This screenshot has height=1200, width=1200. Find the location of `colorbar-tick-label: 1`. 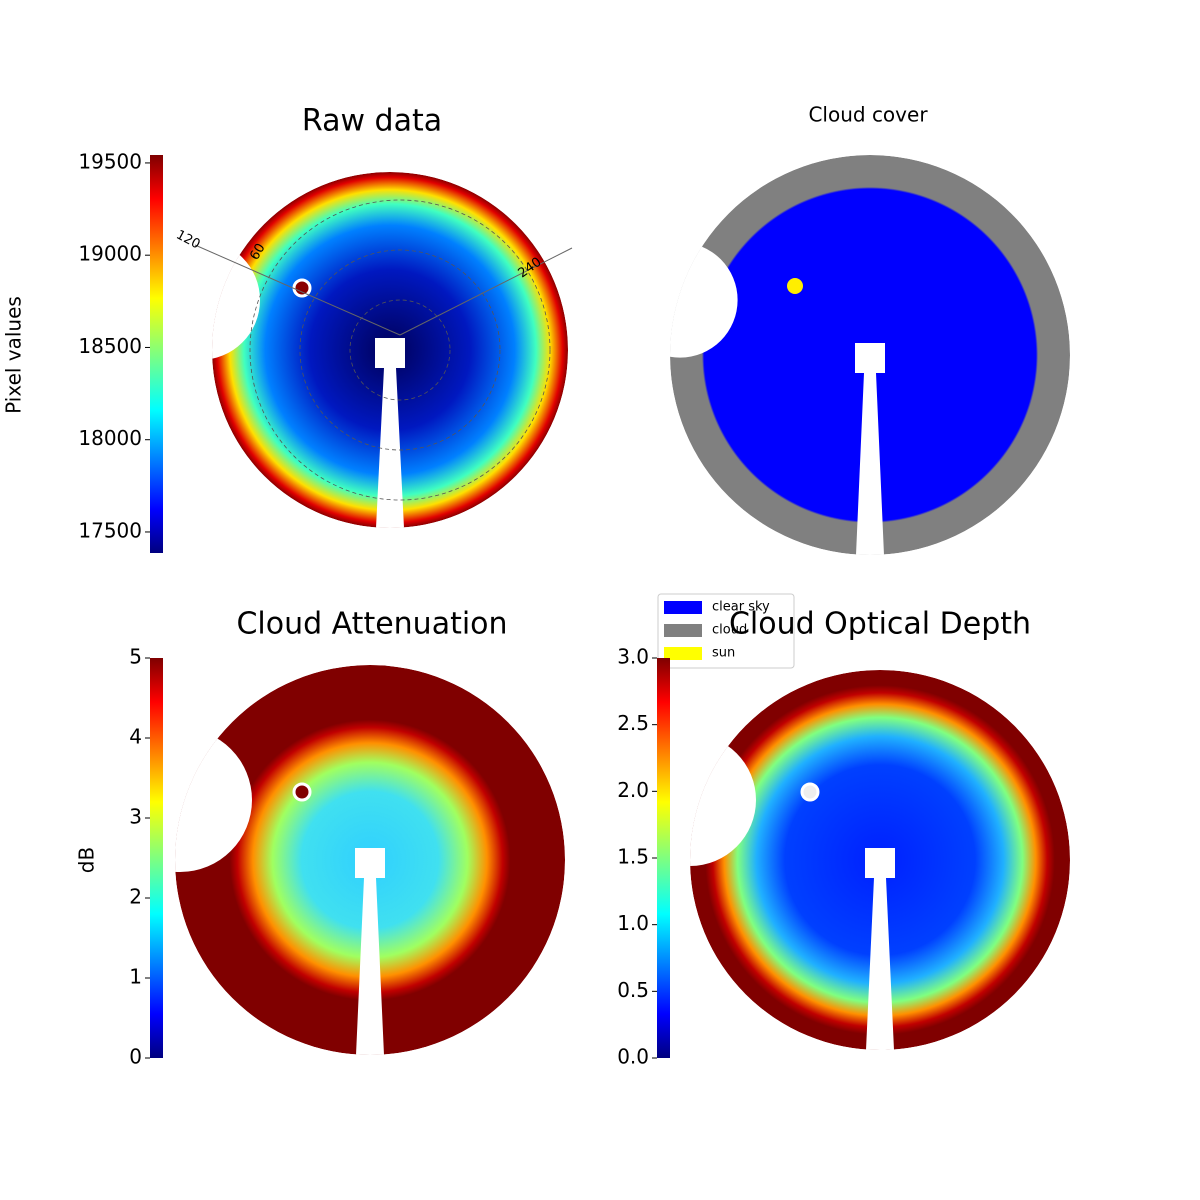

colorbar-tick-label: 1 is located at coordinates (135, 977).